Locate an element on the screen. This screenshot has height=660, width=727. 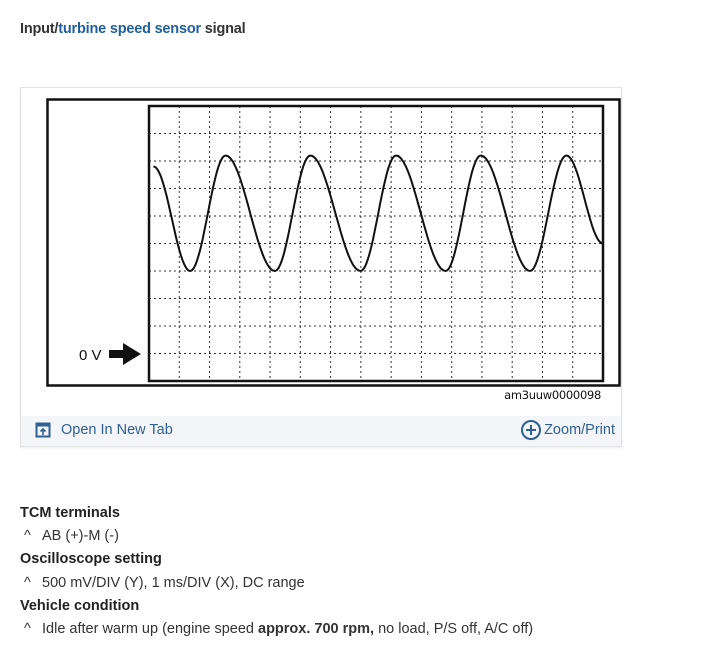
open-new-tab-button: Open In New Tab is located at coordinates (104, 430).